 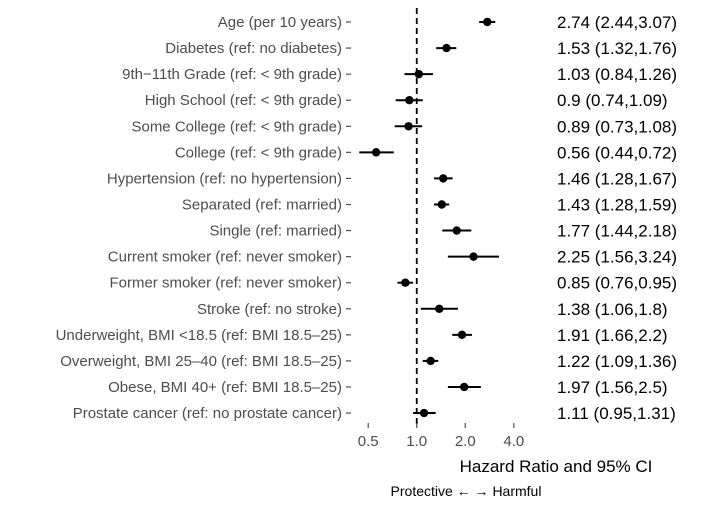 What do you see at coordinates (225, 387) in the screenshot?
I see `row-label: Obese, BMI 40+ (ref: BMI 18.5–25)` at bounding box center [225, 387].